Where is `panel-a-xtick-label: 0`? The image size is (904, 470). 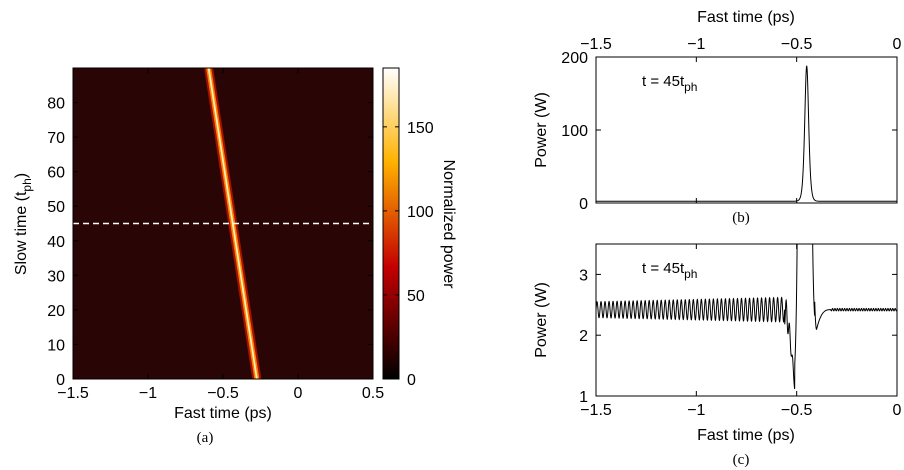
panel-a-xtick-label: 0 is located at coordinates (298, 393).